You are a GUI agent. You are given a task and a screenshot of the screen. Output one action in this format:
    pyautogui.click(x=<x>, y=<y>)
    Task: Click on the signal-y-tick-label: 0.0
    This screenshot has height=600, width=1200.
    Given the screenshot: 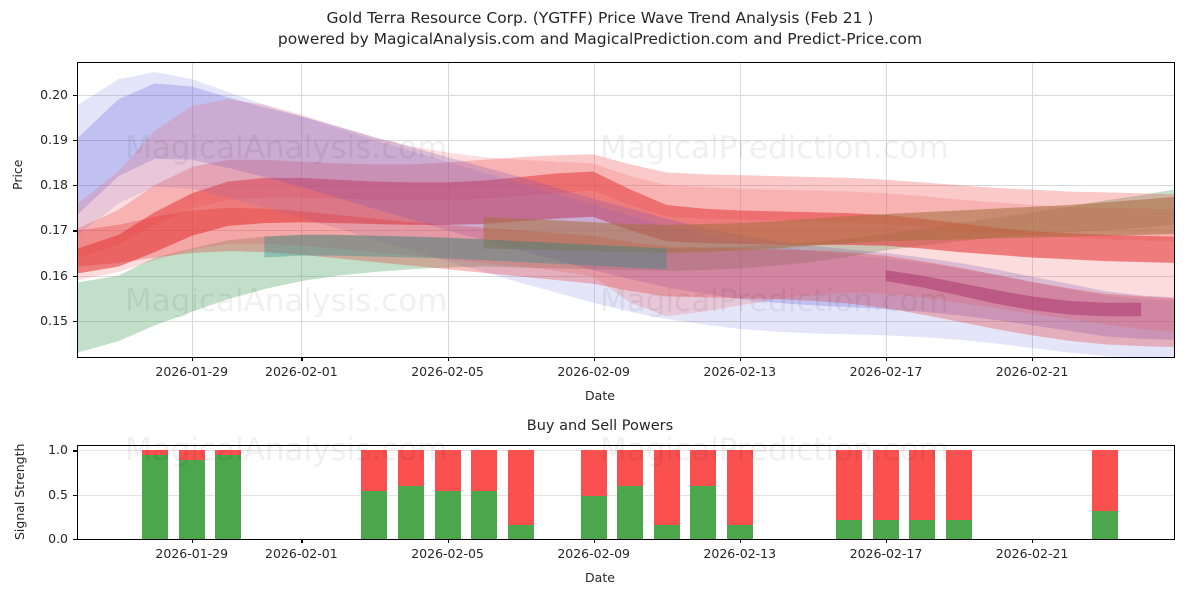 What is the action you would take?
    pyautogui.click(x=58, y=538)
    